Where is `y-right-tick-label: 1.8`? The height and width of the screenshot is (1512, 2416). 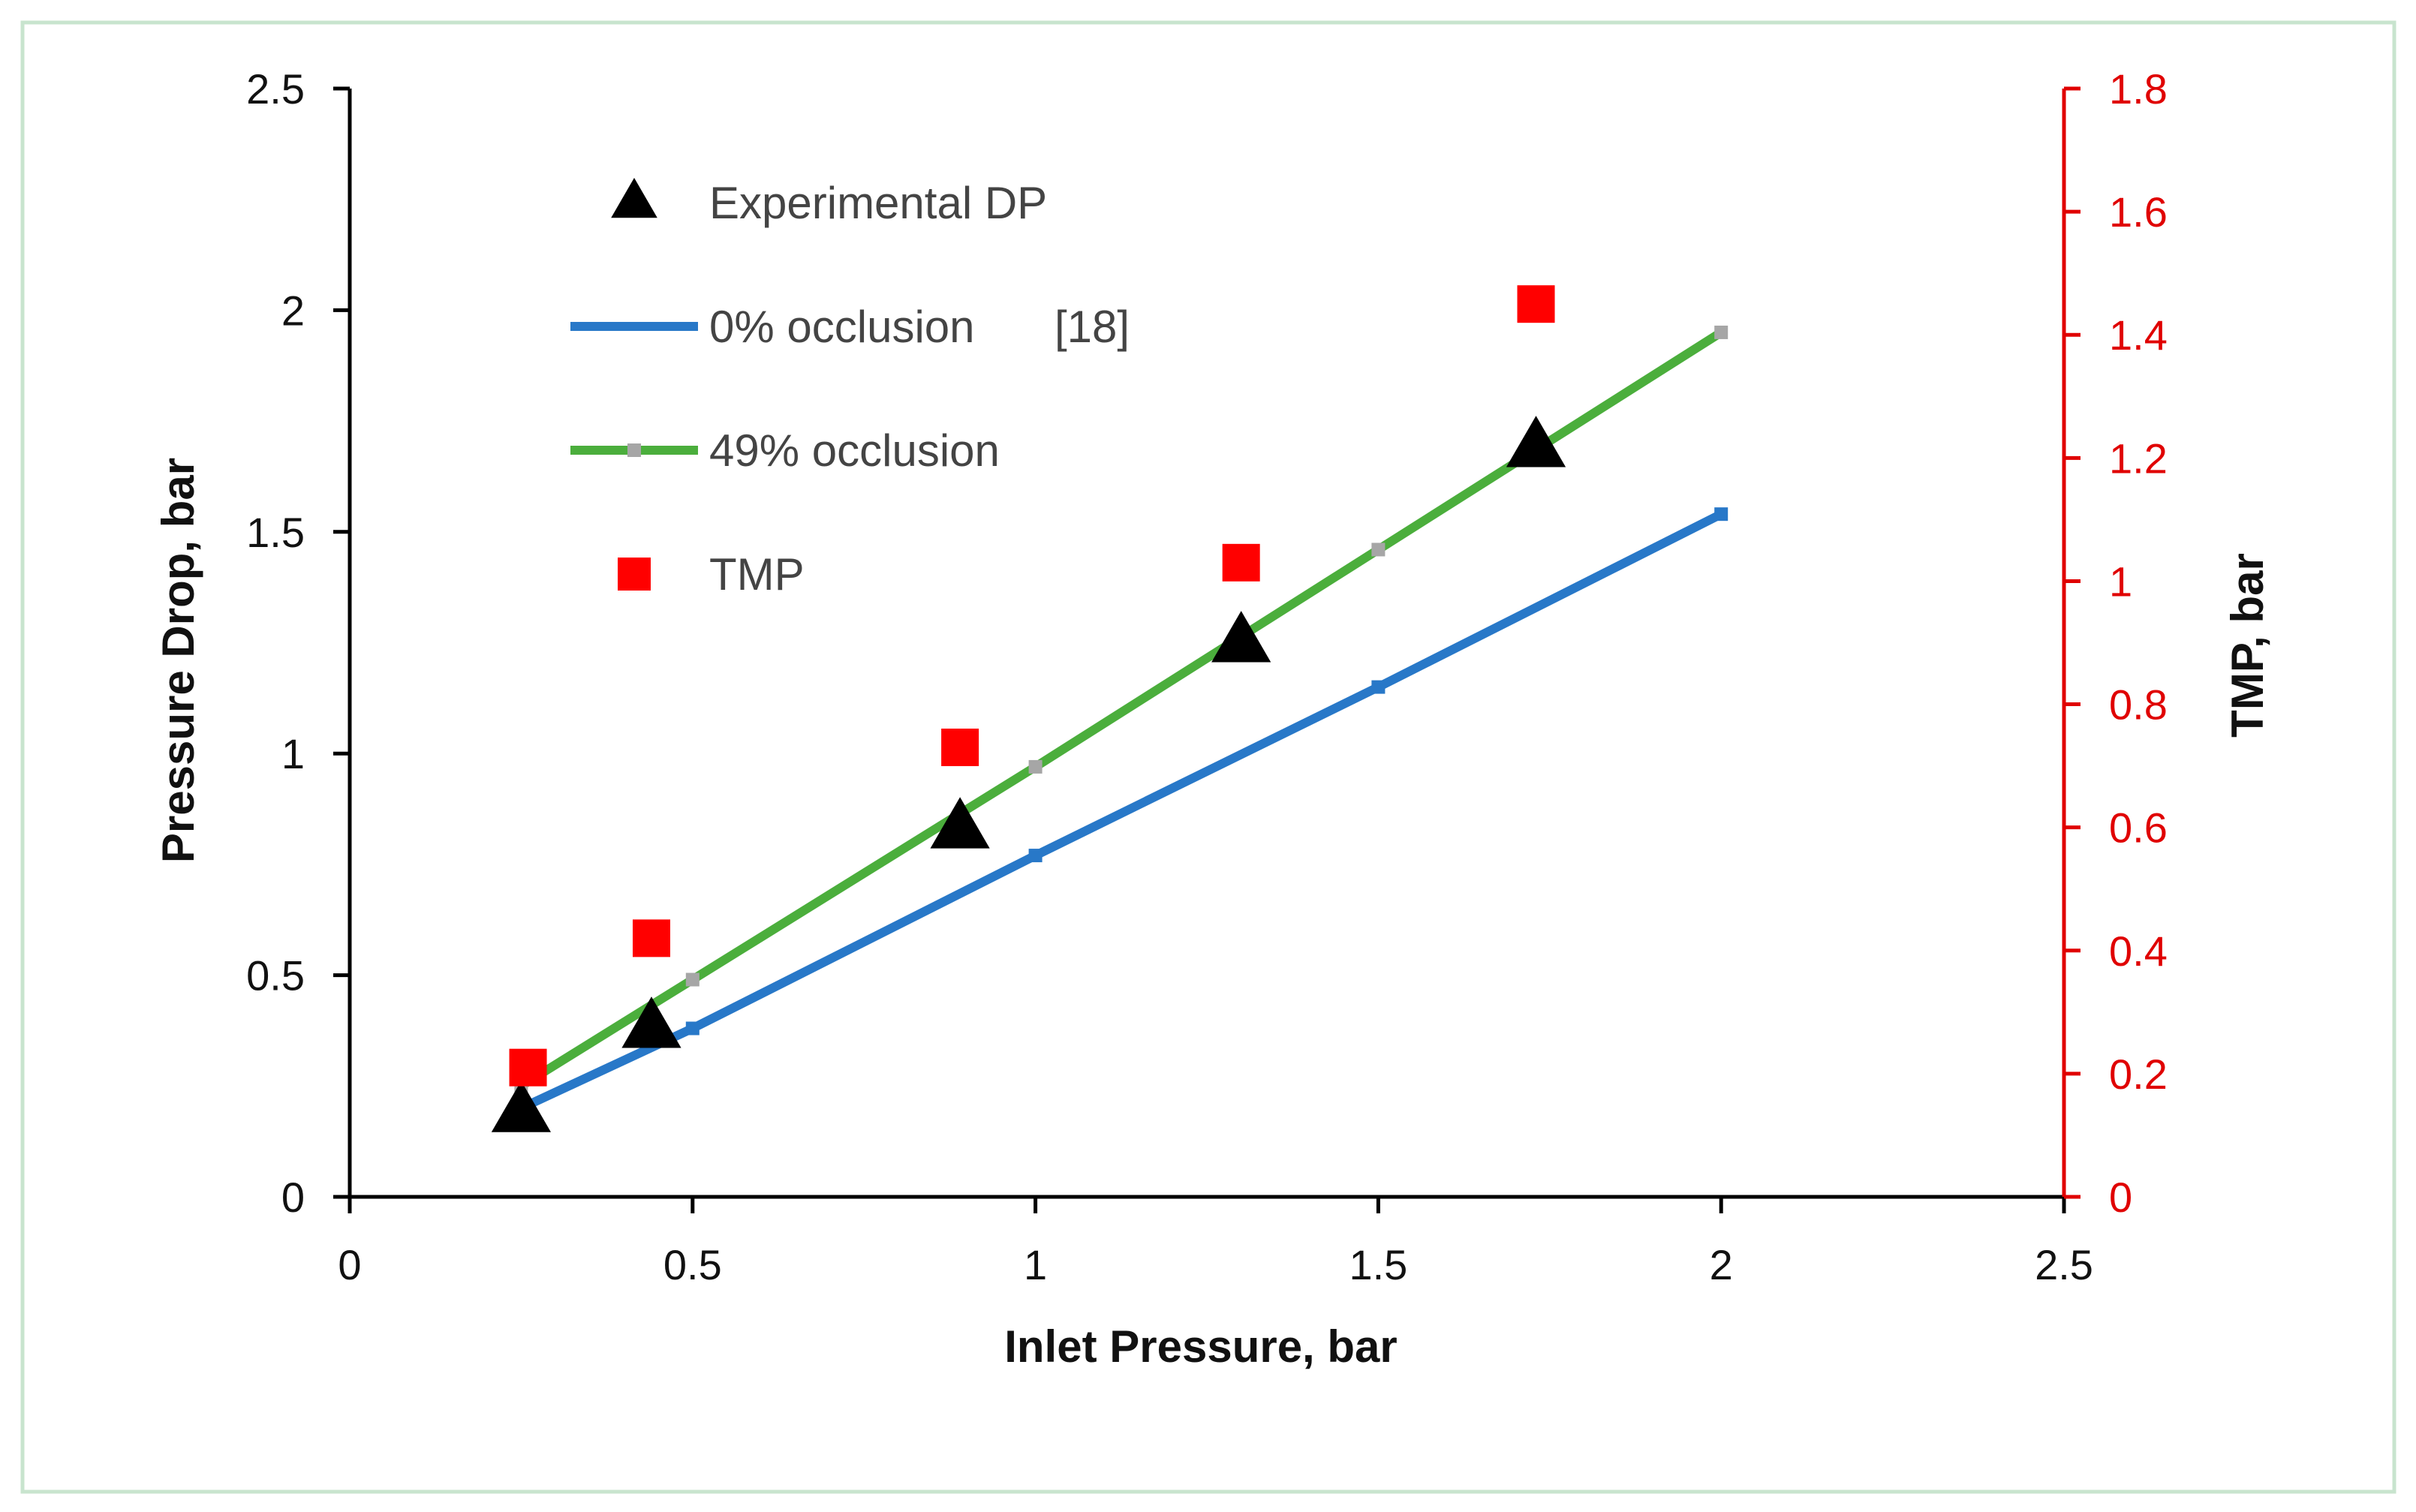
y-right-tick-label: 1.8 is located at coordinates (2138, 89).